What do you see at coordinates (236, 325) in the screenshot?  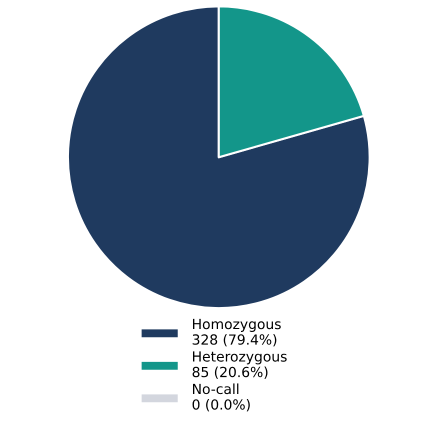 I see `legend-label: Homozygous` at bounding box center [236, 325].